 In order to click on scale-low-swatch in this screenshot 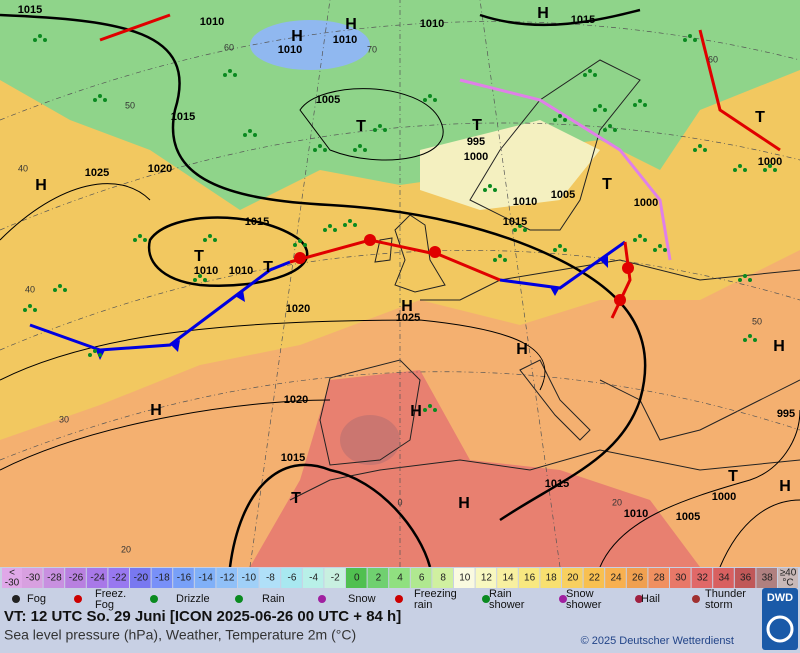, I will do `click(12, 578)`.